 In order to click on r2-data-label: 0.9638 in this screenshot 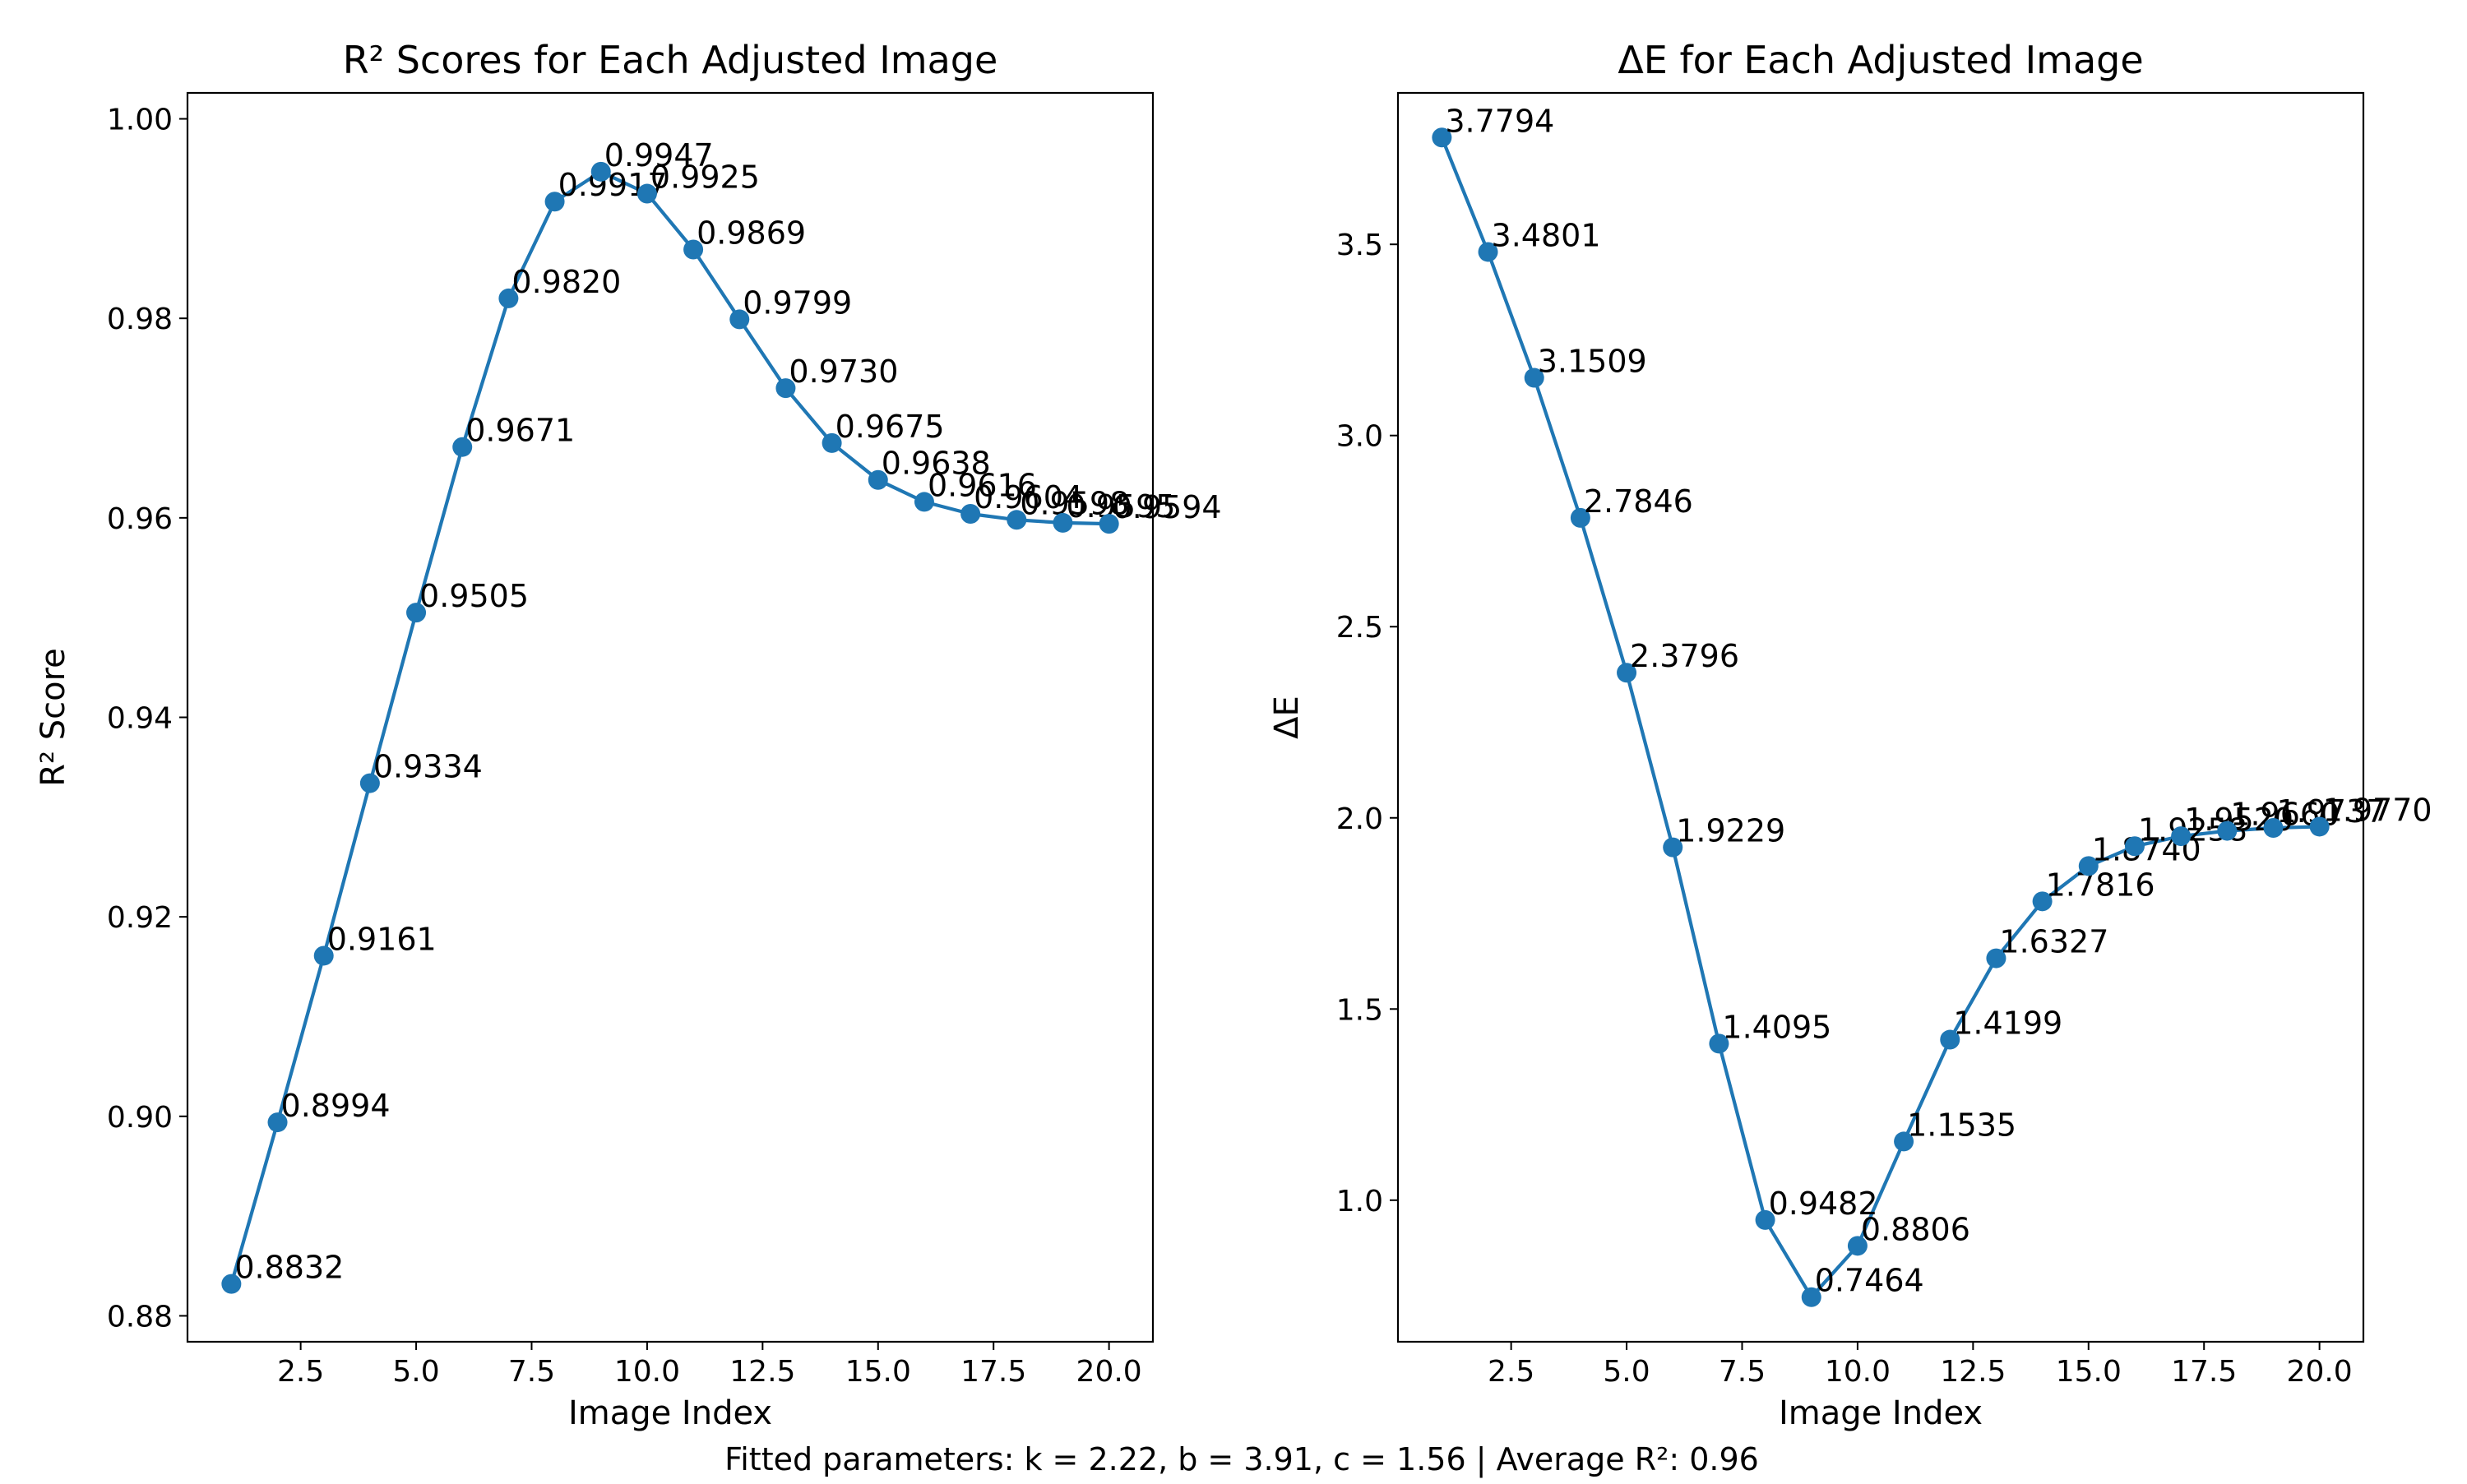, I will do `click(936, 464)`.